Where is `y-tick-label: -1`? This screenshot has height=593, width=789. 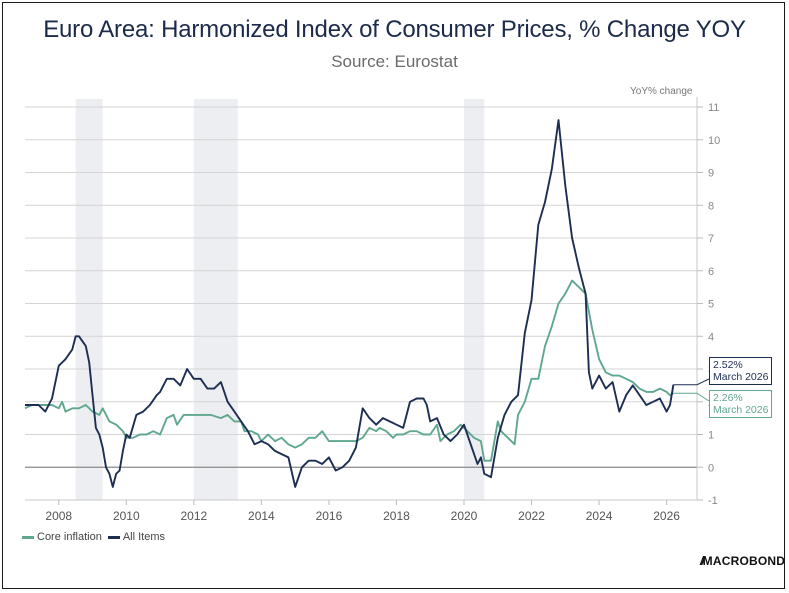 y-tick-label: -1 is located at coordinates (713, 501).